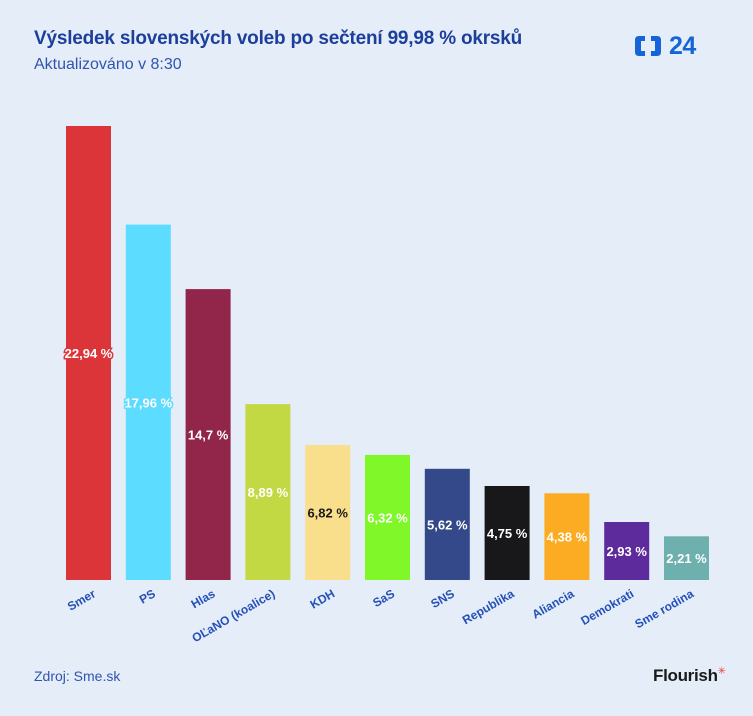  What do you see at coordinates (488, 606) in the screenshot?
I see `category-label: Republika` at bounding box center [488, 606].